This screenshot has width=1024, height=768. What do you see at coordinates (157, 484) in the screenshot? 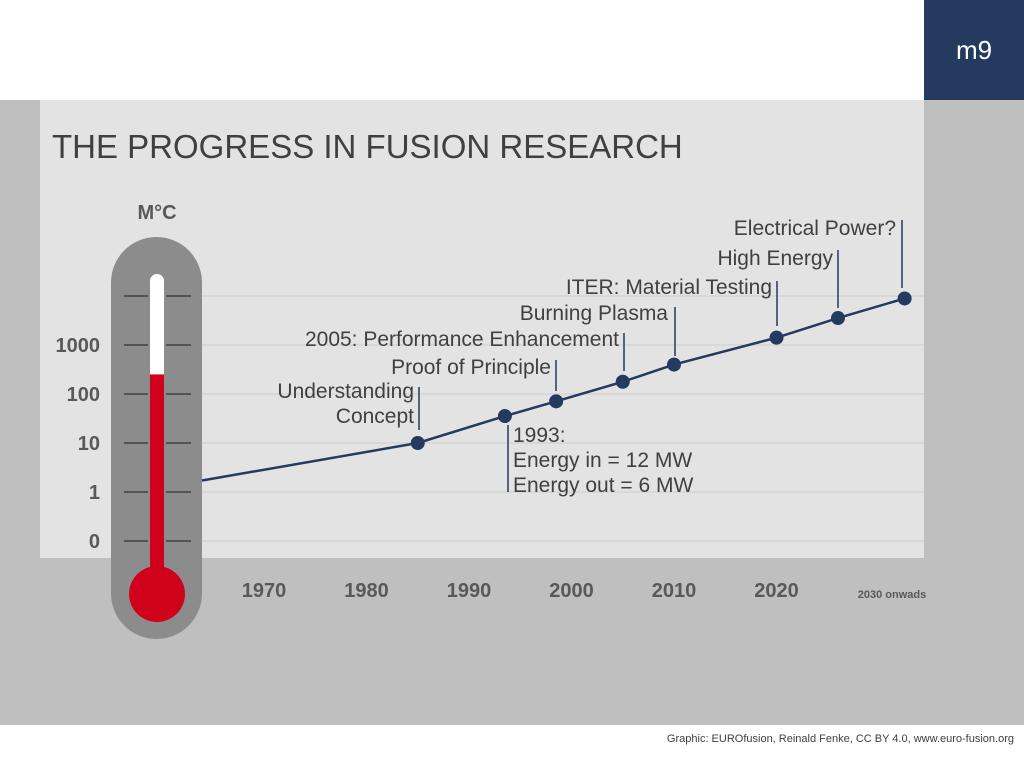
I see `thermometer-fill` at bounding box center [157, 484].